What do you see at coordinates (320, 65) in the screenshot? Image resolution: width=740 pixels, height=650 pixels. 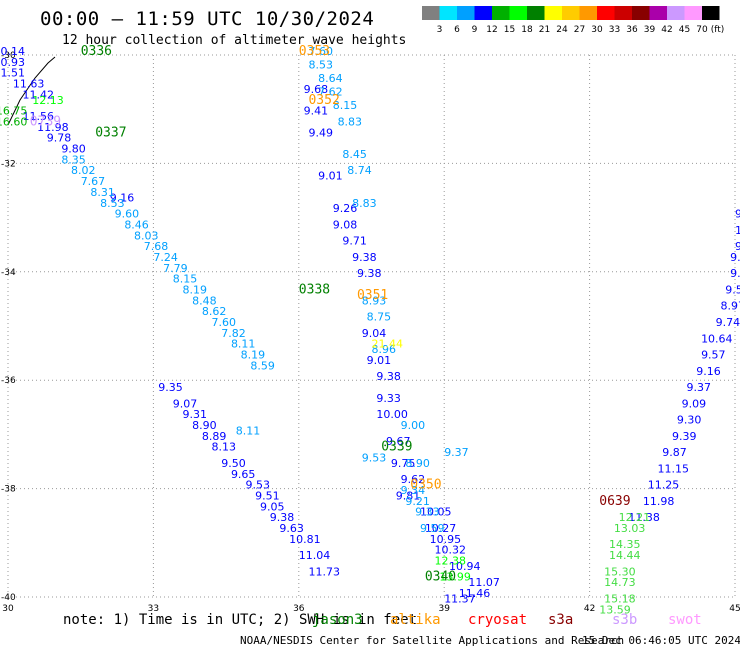 I see `wave-height-value: 8.53` at bounding box center [320, 65].